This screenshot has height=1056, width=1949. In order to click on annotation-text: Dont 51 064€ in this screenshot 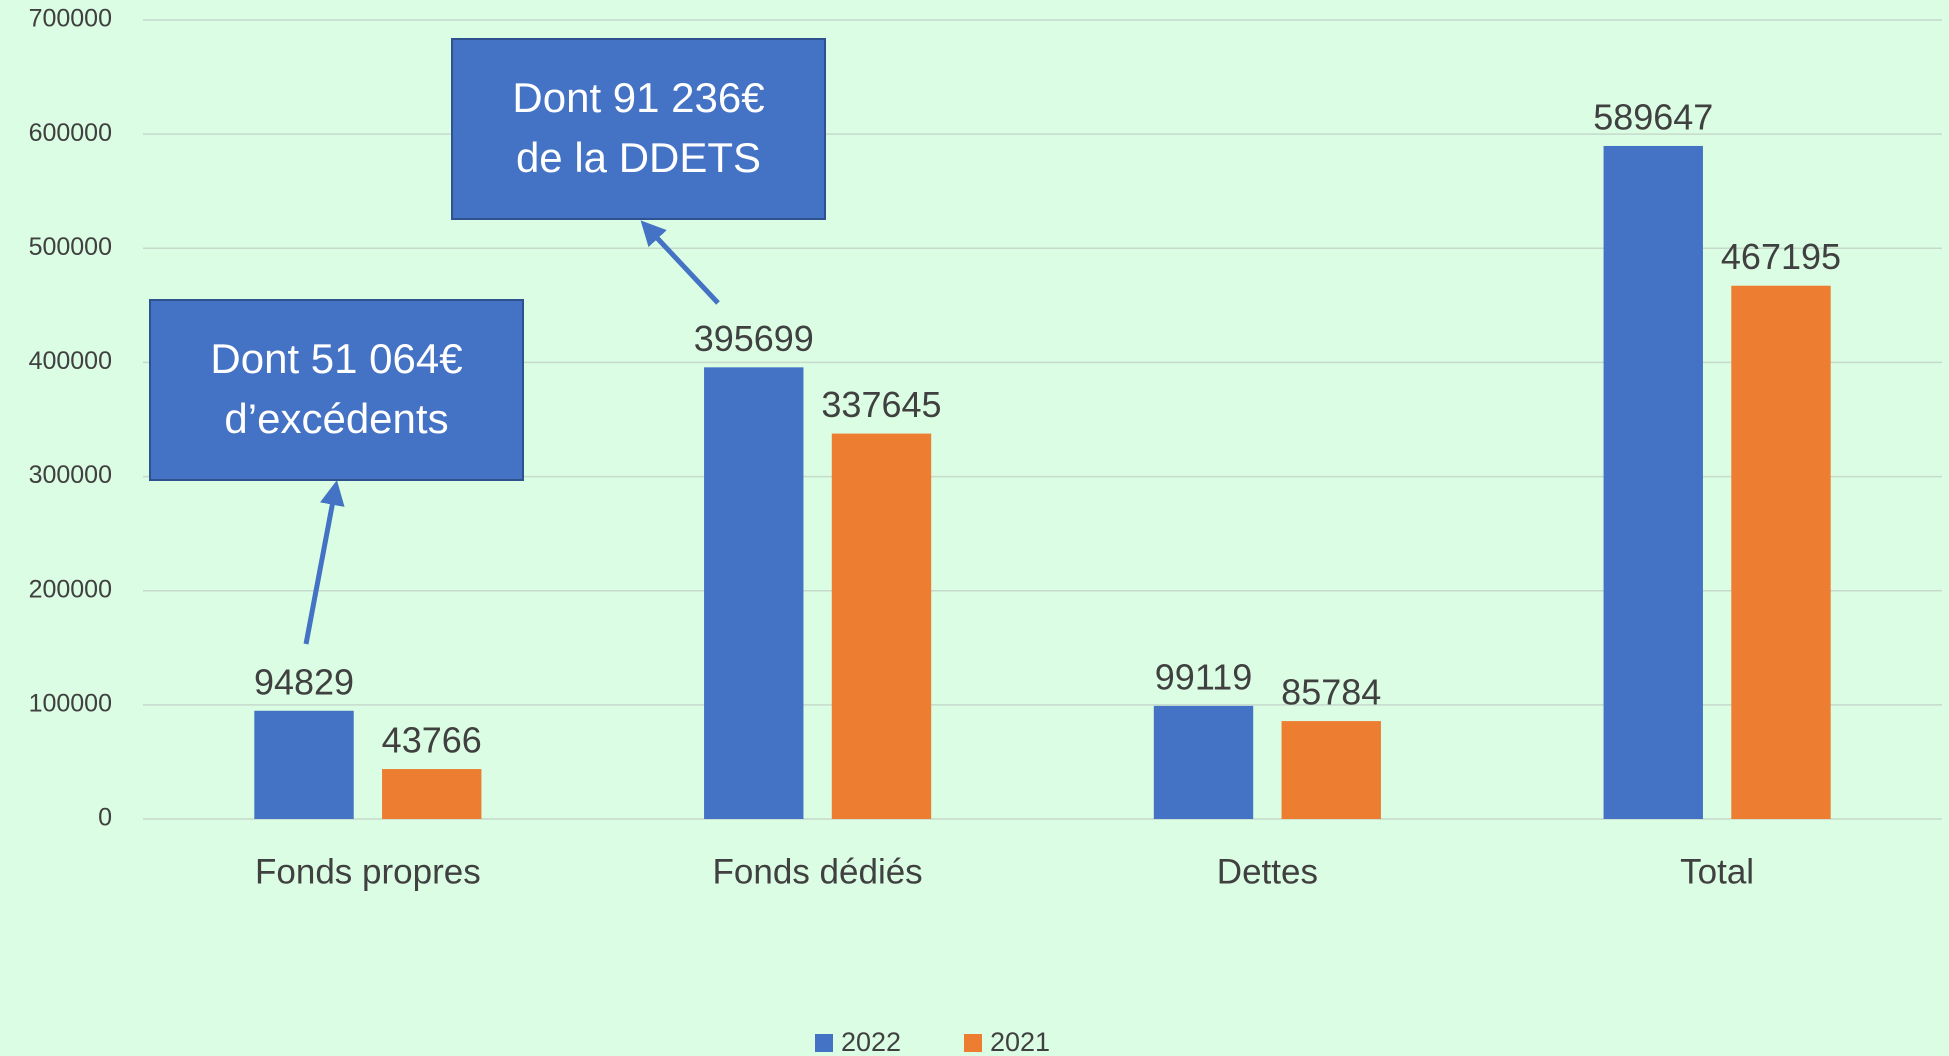, I will do `click(336, 358)`.